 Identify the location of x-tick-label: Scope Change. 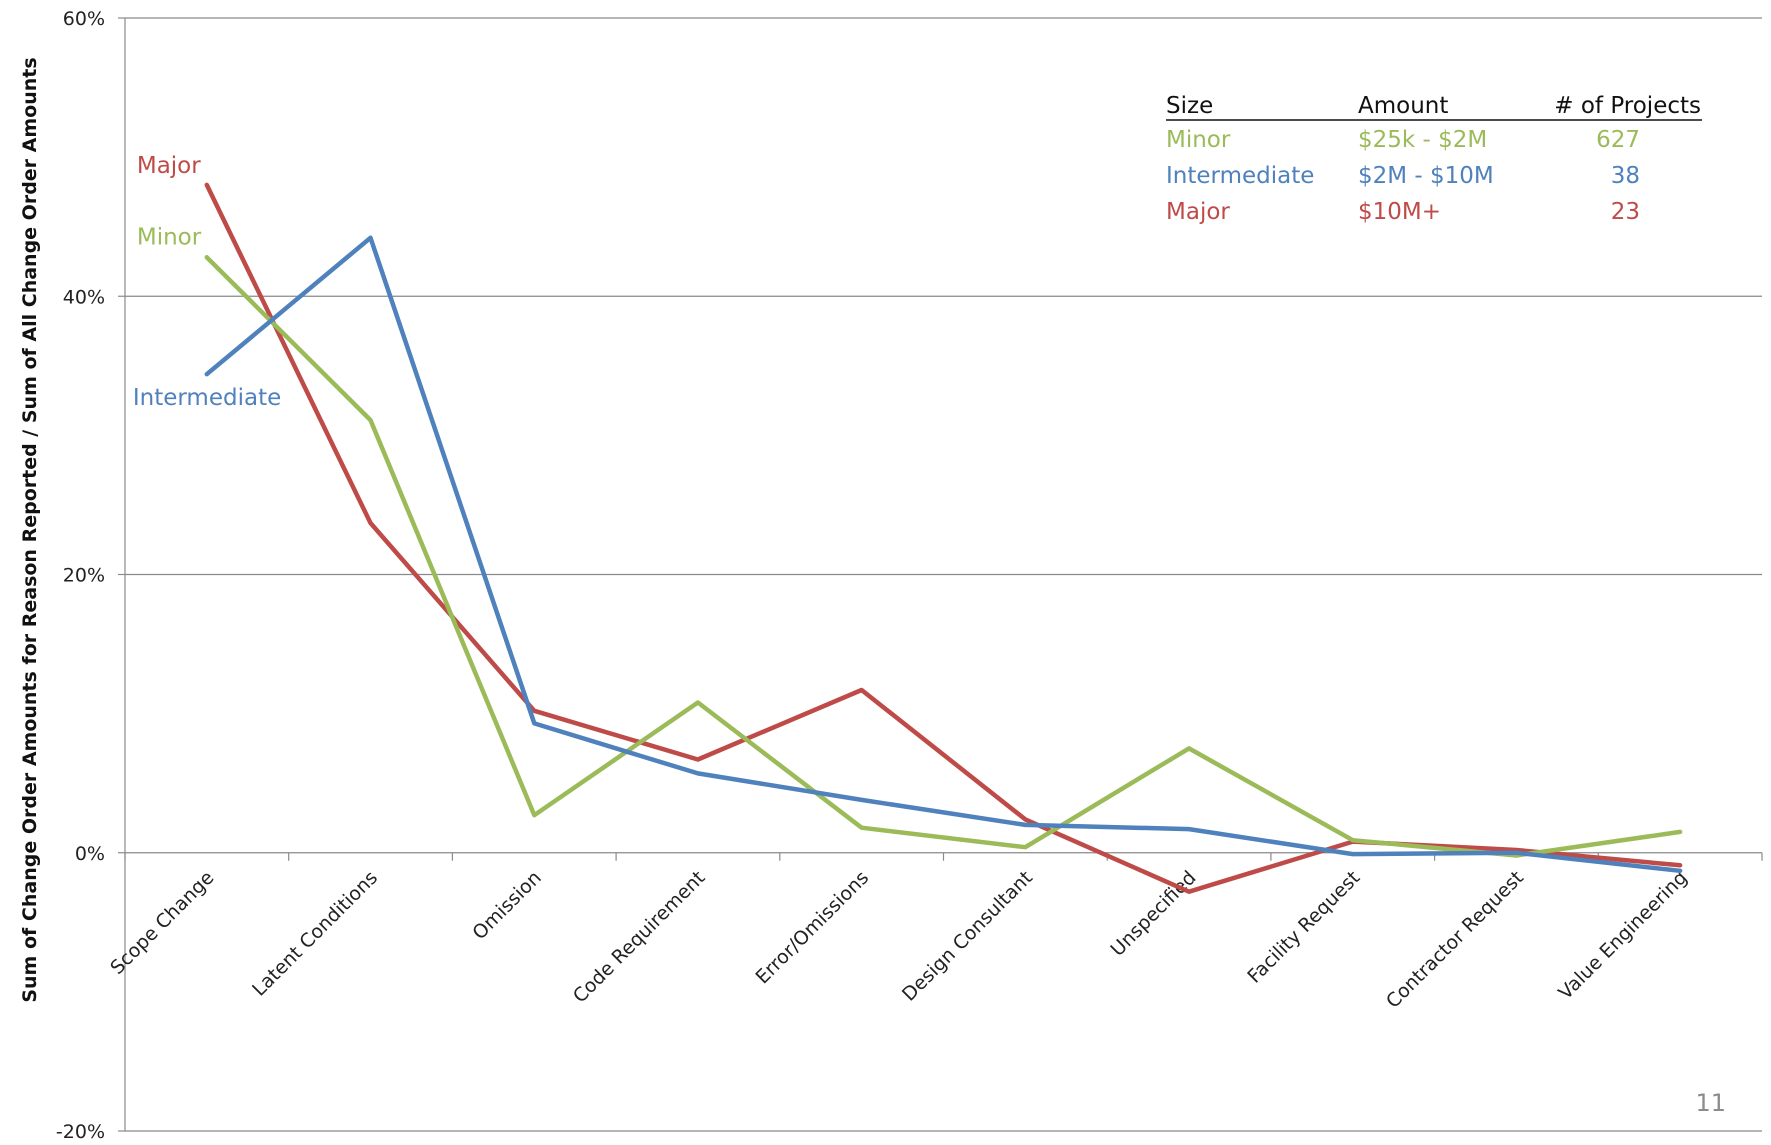
(162, 923).